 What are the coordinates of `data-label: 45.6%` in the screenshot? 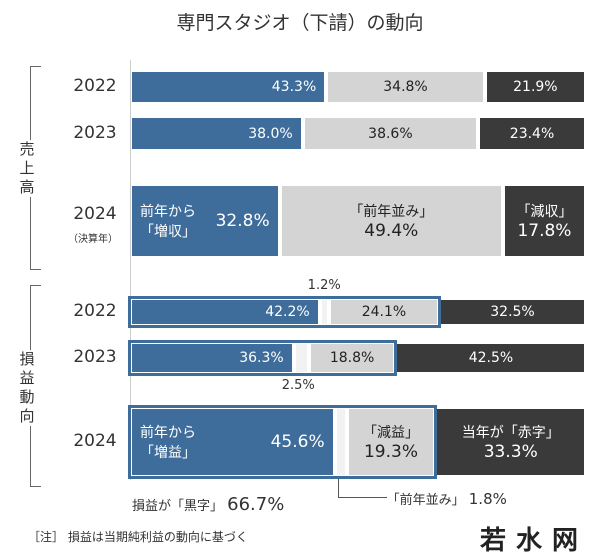 It's located at (297, 442).